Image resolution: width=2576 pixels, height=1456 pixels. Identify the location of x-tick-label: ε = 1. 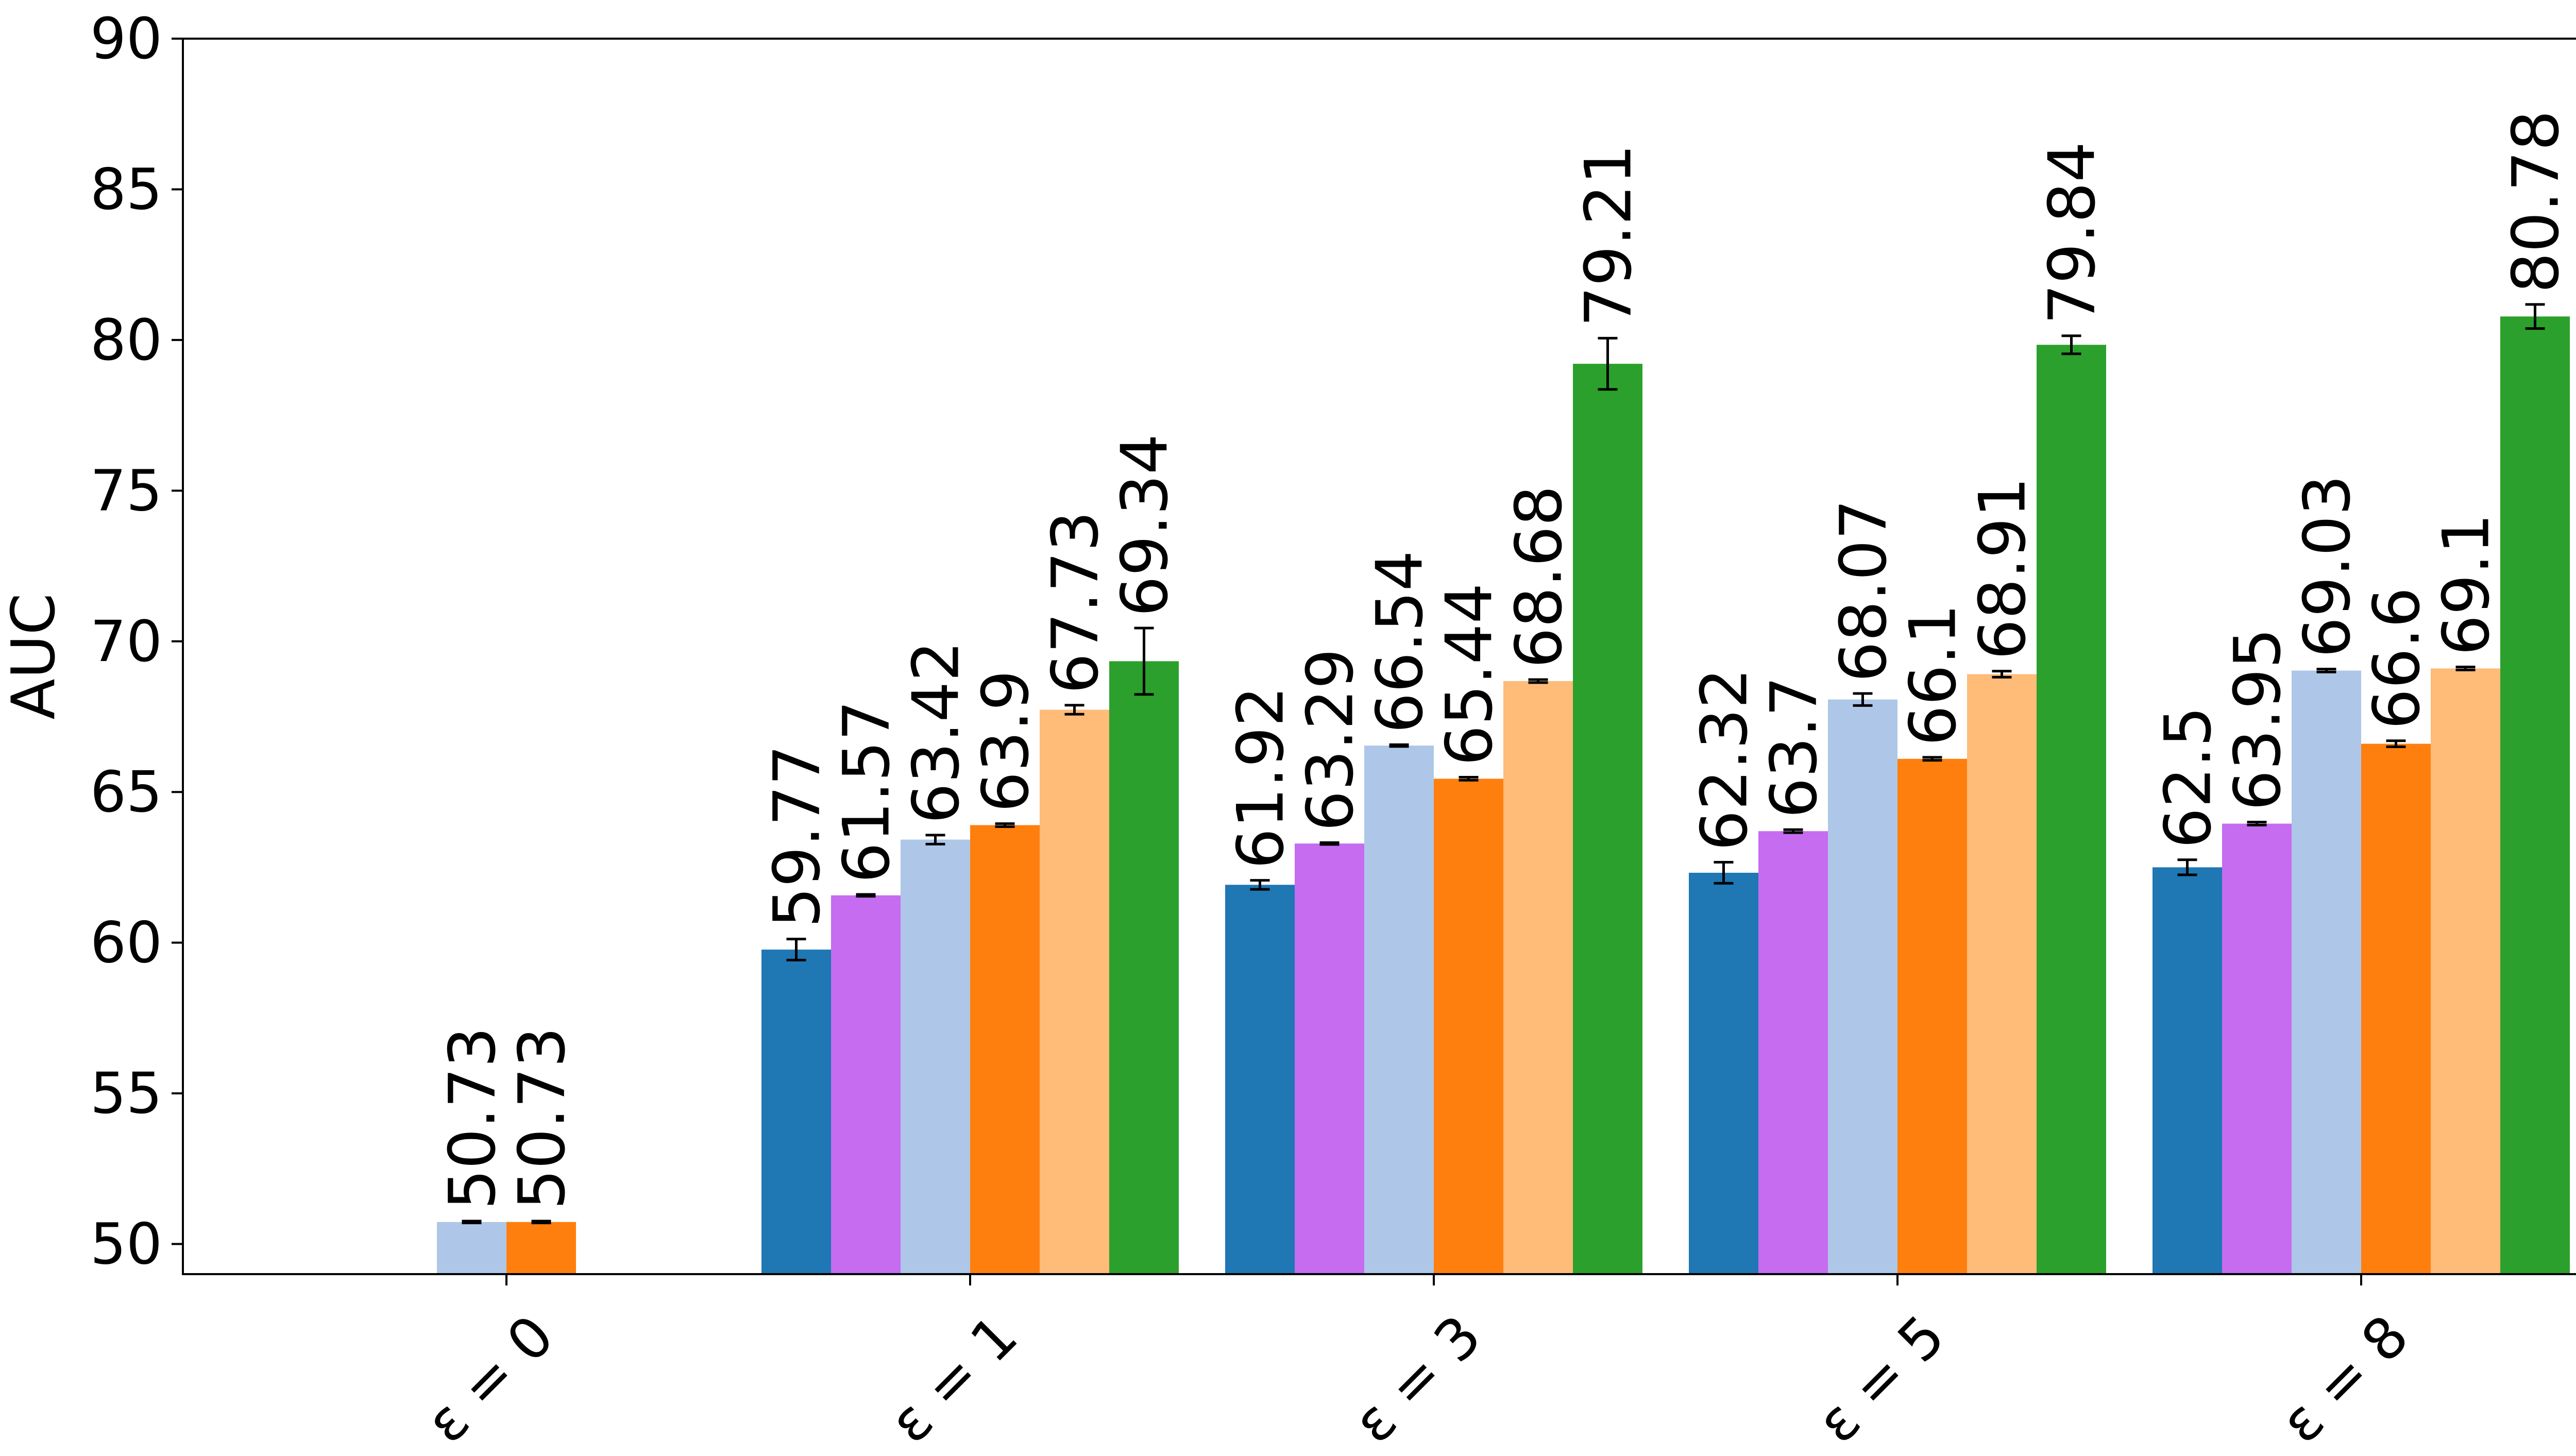
(953, 1380).